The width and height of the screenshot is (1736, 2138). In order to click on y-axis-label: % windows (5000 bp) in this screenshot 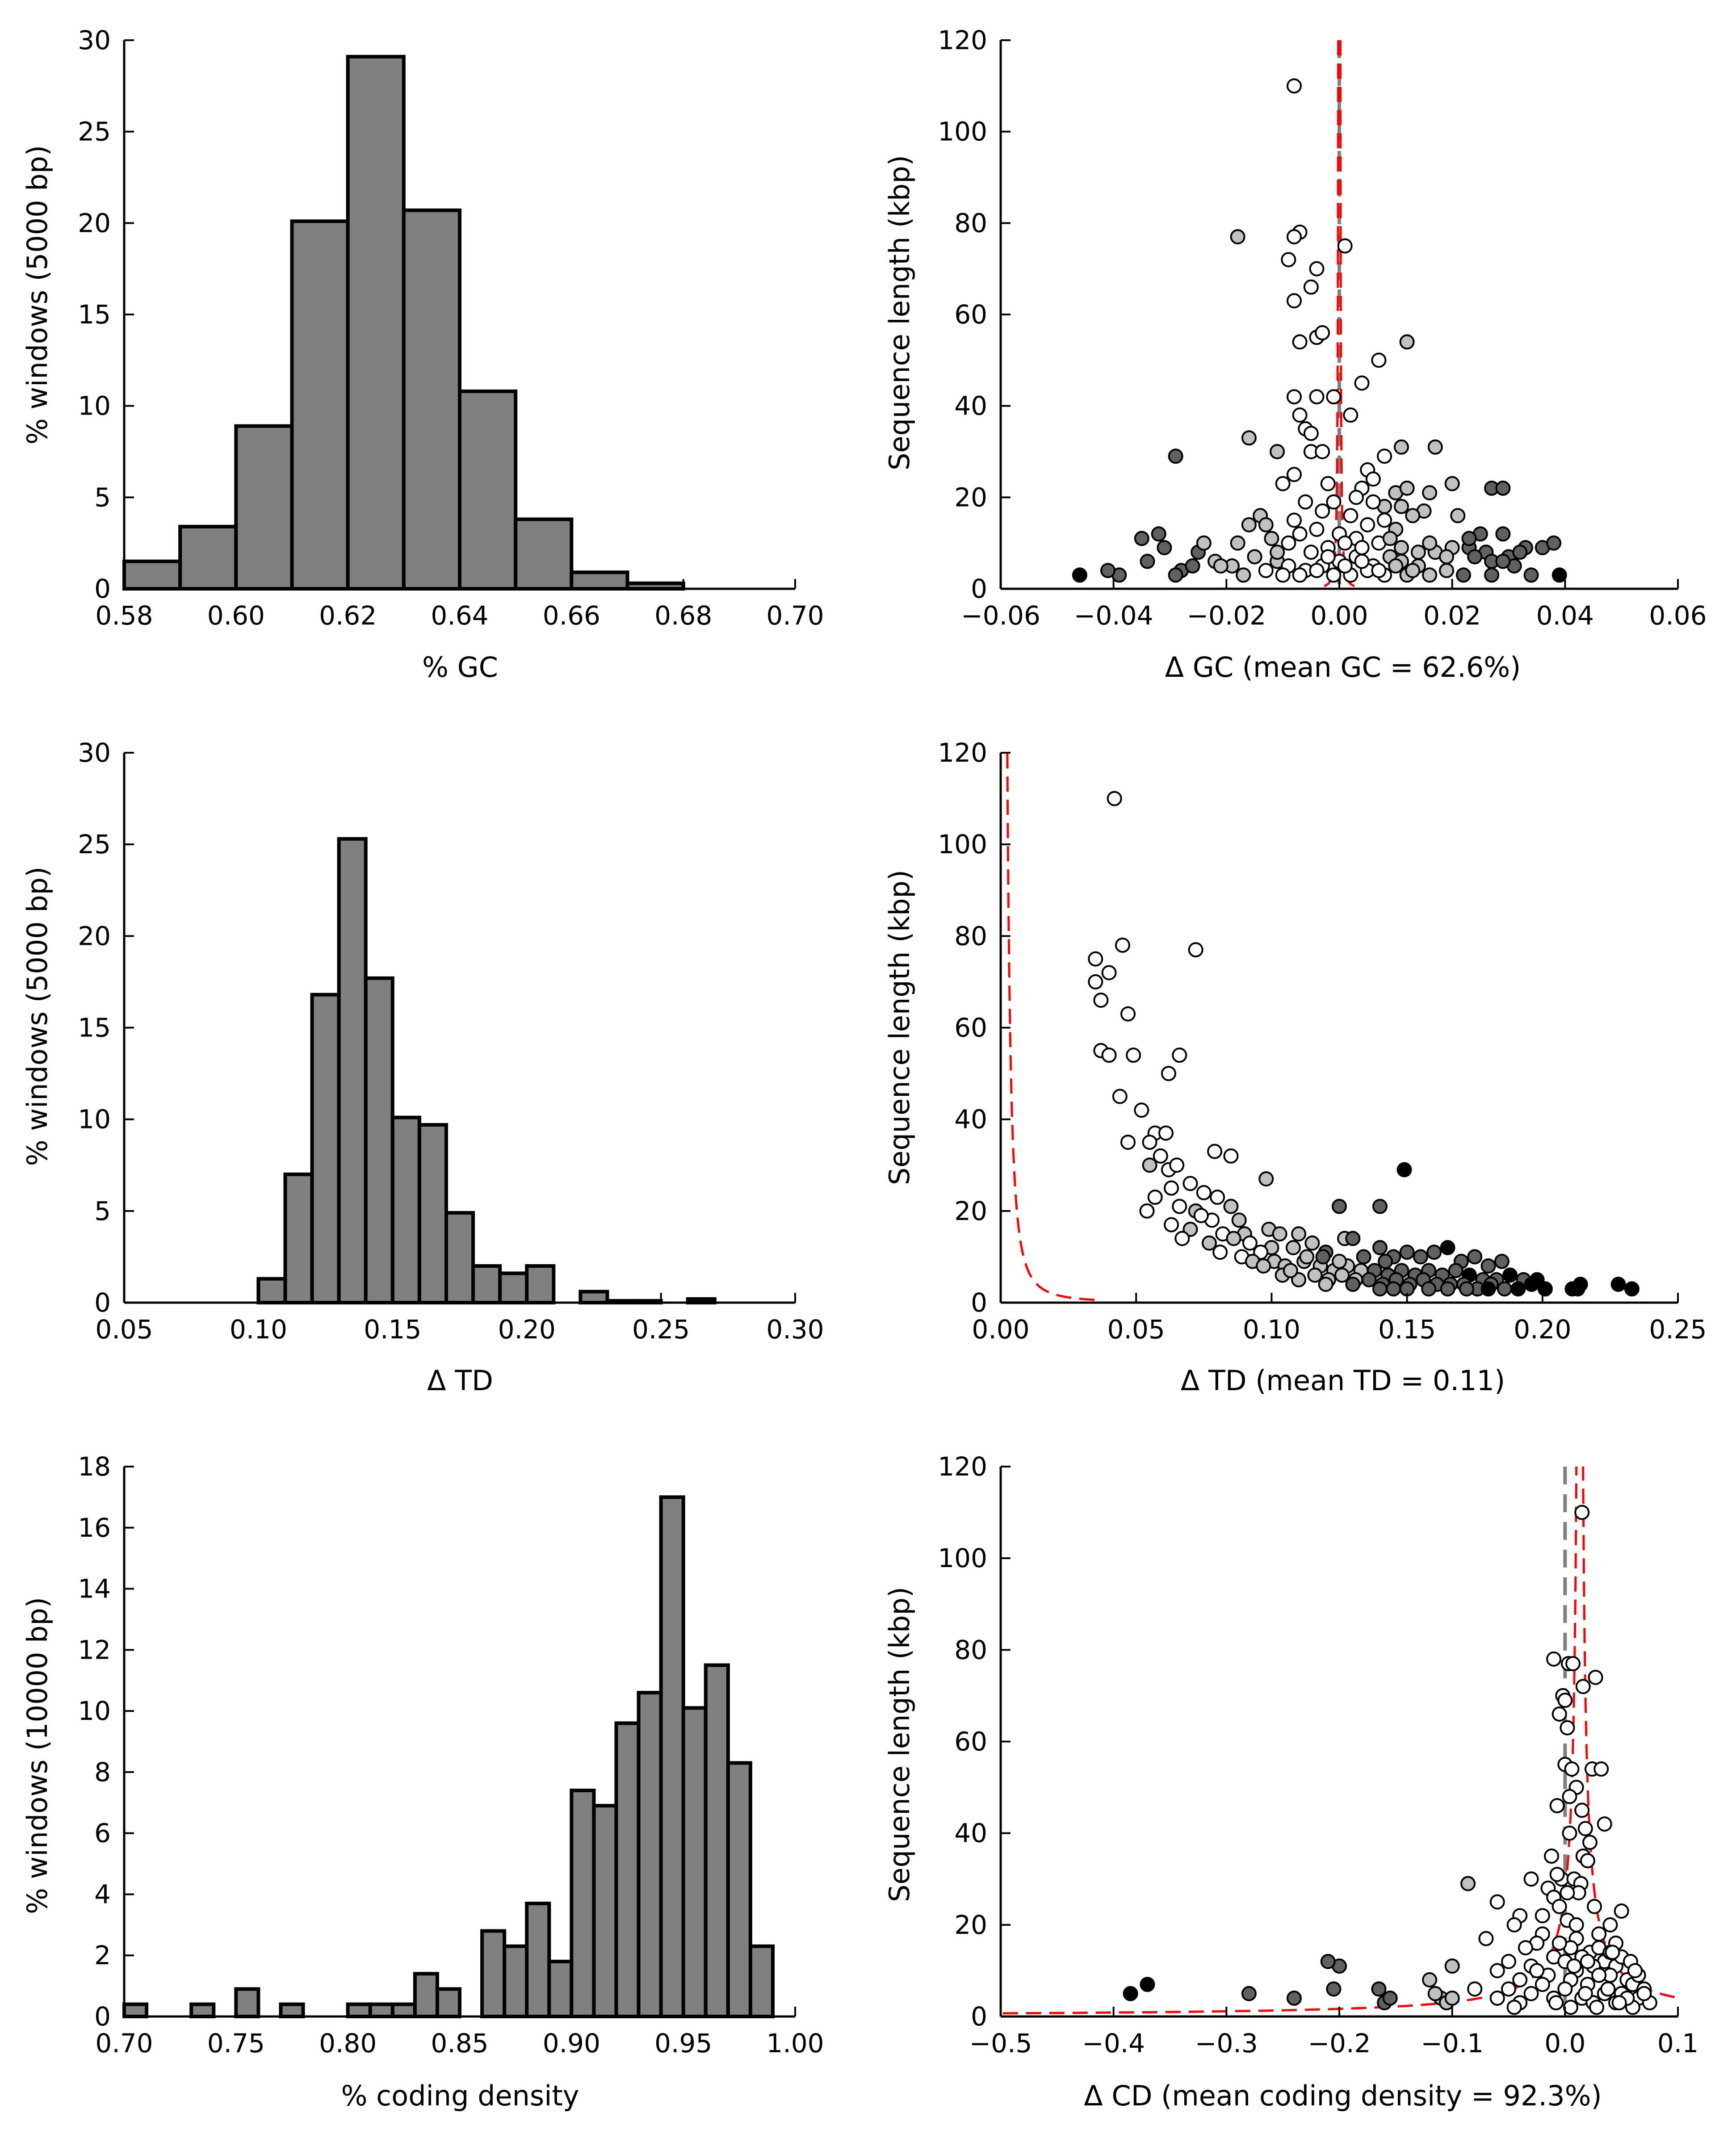, I will do `click(37, 294)`.